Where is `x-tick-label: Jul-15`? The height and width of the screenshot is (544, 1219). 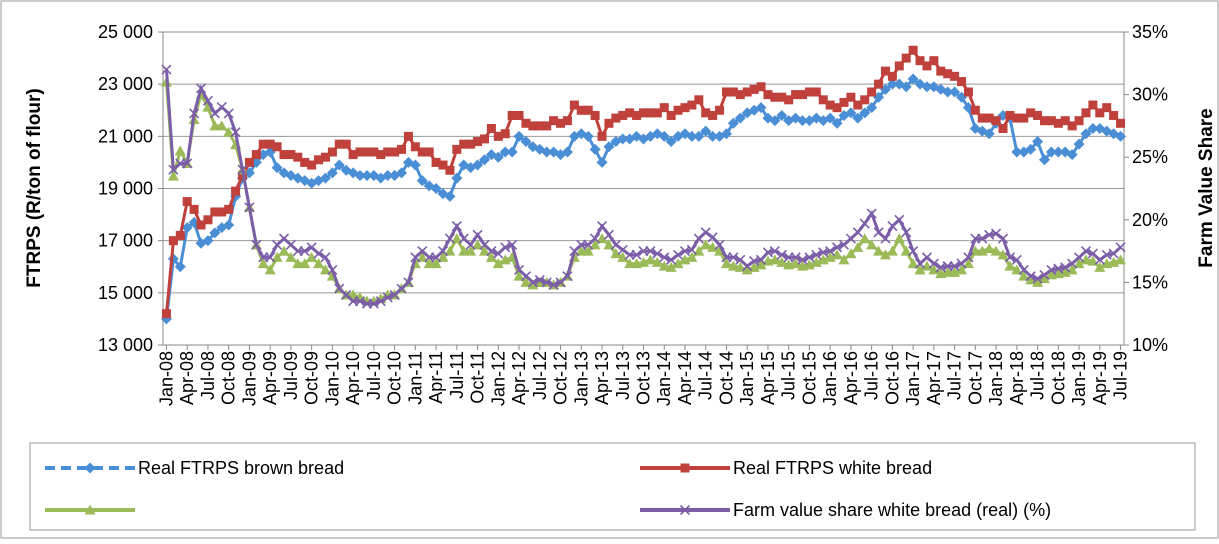 x-tick-label: Jul-15 is located at coordinates (789, 375).